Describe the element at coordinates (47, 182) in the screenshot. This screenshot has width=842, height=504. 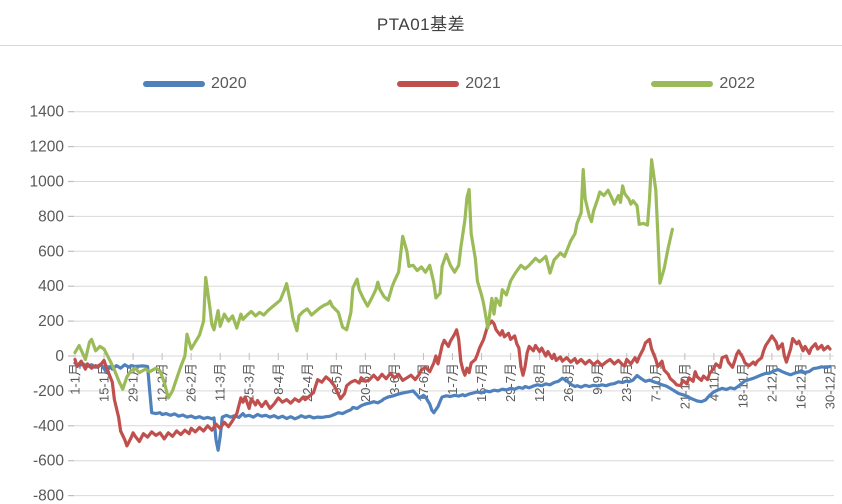
I see `y-axis-label-1000: 1000` at that location.